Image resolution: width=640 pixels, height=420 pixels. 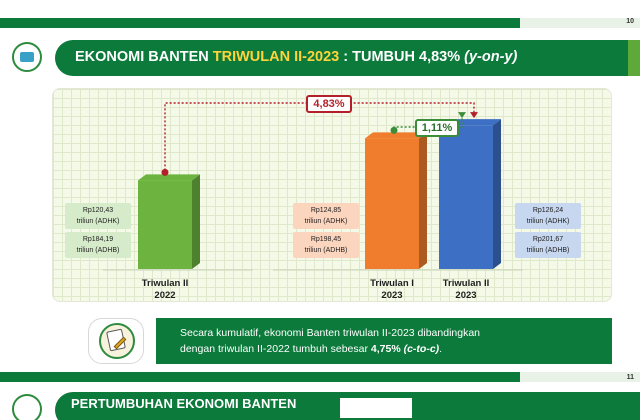 What do you see at coordinates (474, 115) in the screenshot?
I see `yoy-arrow` at bounding box center [474, 115].